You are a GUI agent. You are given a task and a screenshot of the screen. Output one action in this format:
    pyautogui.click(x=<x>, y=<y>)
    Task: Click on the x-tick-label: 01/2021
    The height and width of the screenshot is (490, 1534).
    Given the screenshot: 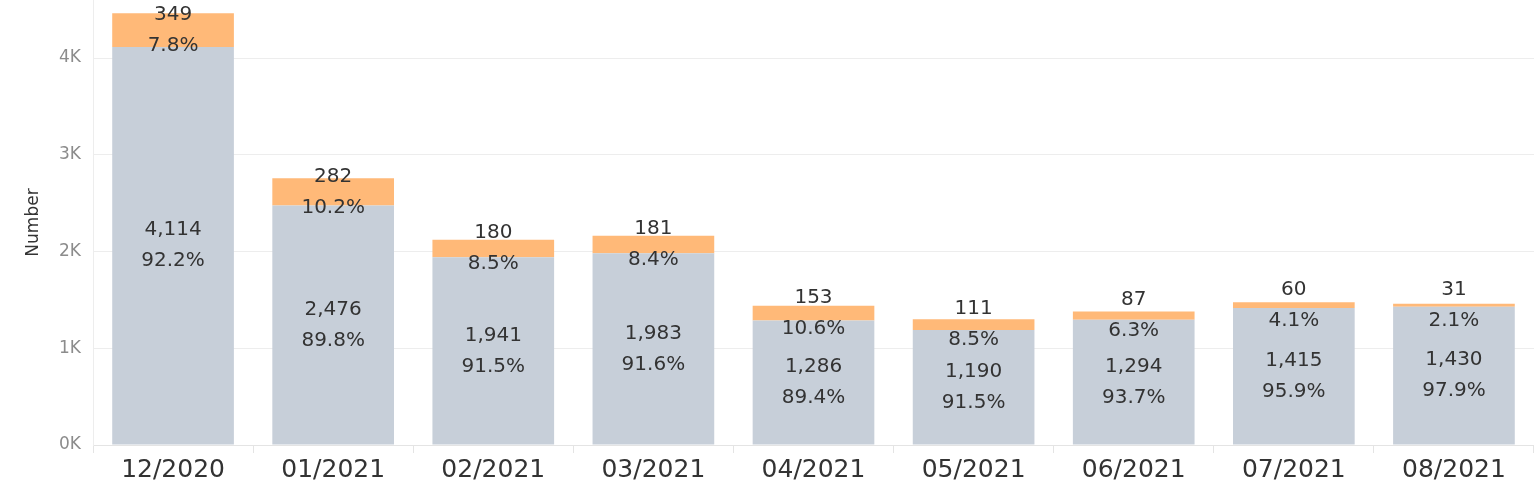 What is the action you would take?
    pyautogui.click(x=333, y=468)
    